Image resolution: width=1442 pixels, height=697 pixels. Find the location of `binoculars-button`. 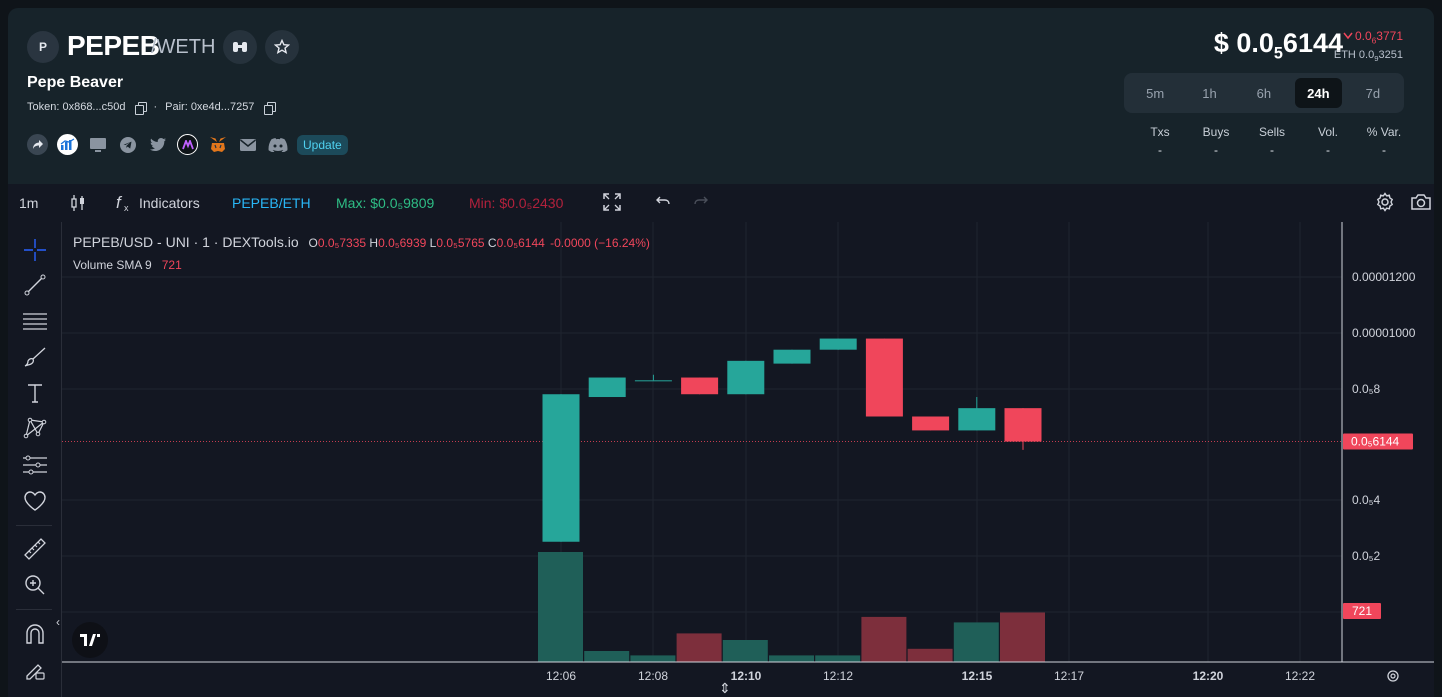

binoculars-button is located at coordinates (240, 47).